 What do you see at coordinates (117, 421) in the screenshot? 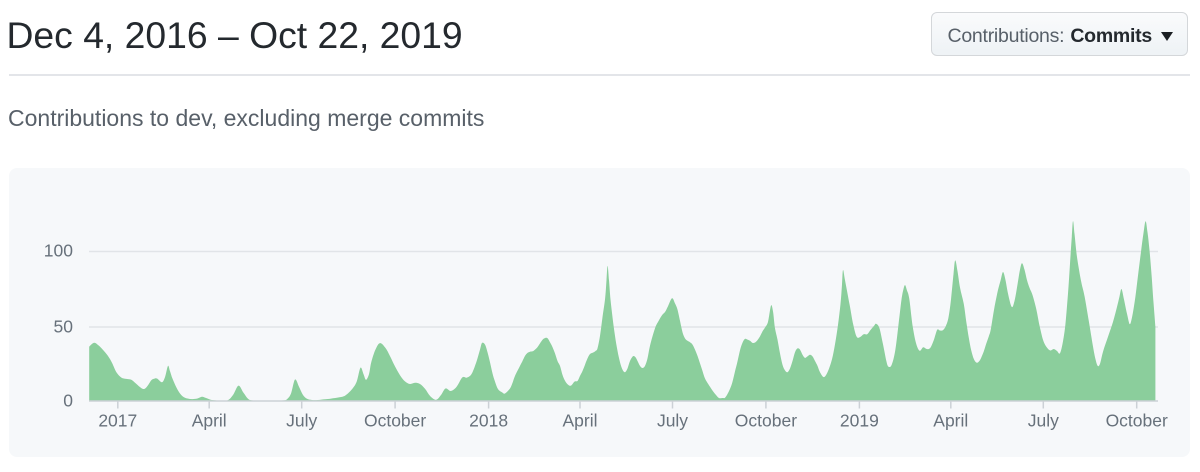
I see `svg-text: 2017` at bounding box center [117, 421].